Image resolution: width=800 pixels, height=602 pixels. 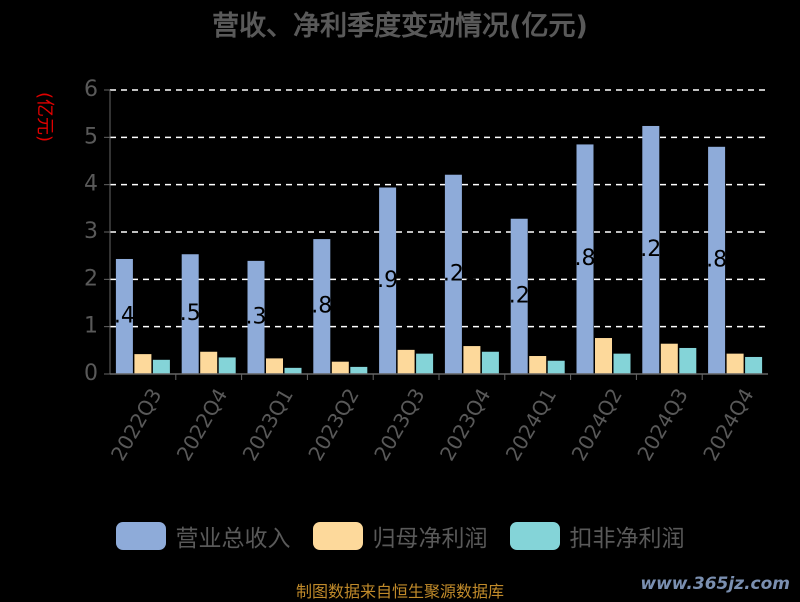 What do you see at coordinates (91, 136) in the screenshot?
I see `y-tick-label: 5` at bounding box center [91, 136].